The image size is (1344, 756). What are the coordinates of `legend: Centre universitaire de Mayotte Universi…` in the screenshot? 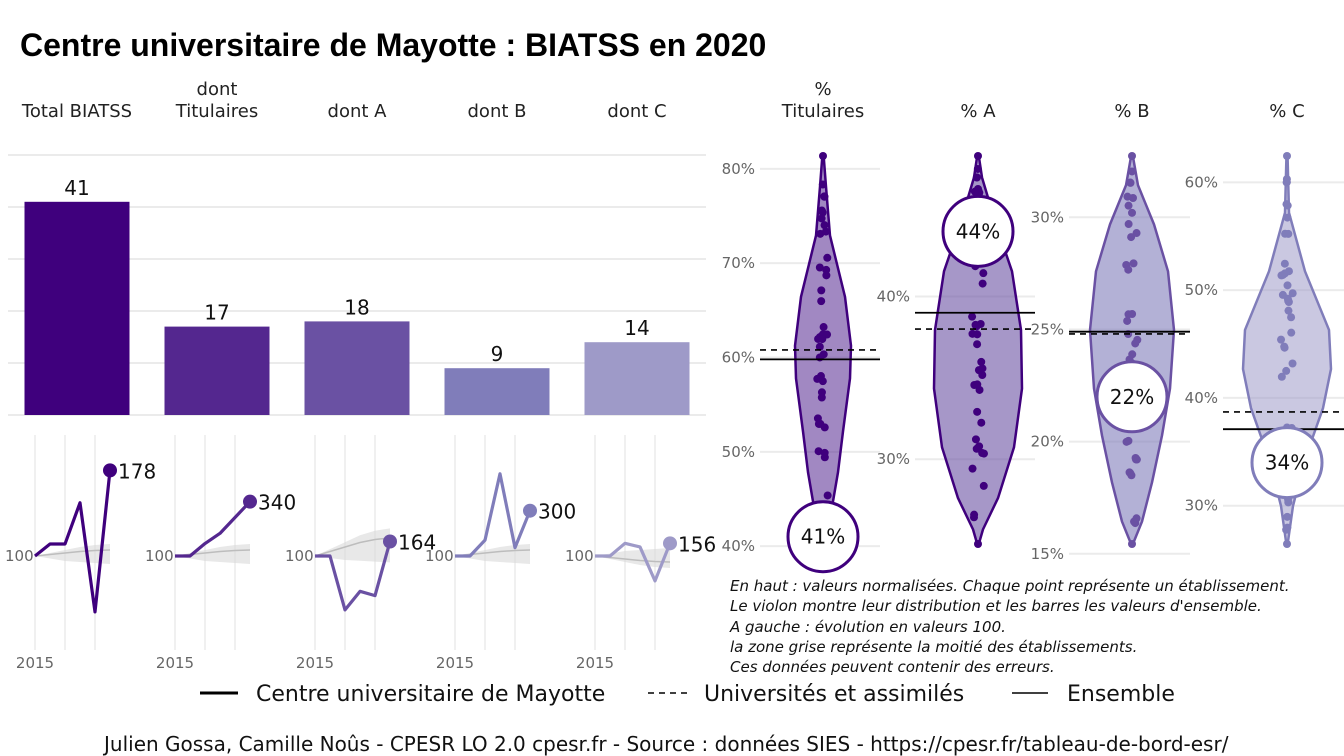 It's located at (687, 694).